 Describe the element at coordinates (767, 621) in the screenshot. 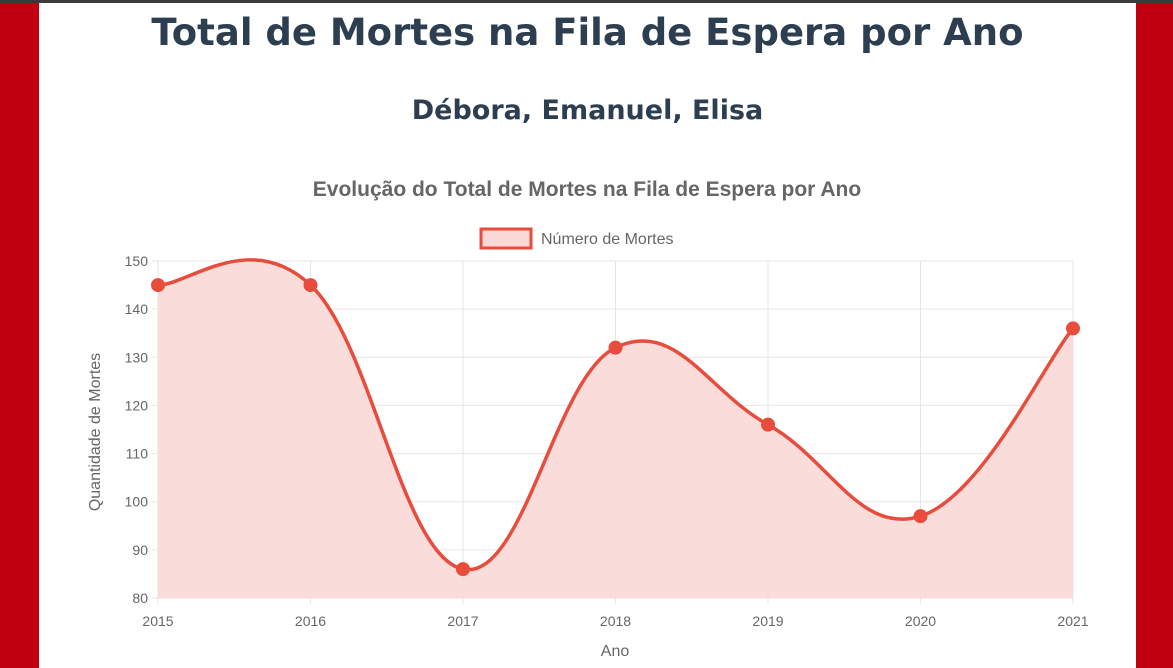

I see `x-tick-label: 2019` at that location.